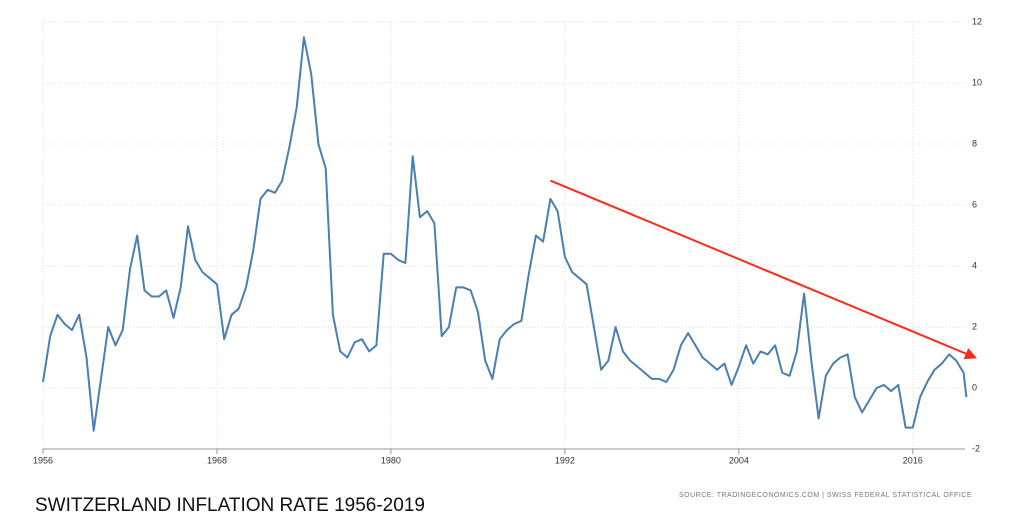  I want to click on y-tick-label: 6, so click(974, 204).